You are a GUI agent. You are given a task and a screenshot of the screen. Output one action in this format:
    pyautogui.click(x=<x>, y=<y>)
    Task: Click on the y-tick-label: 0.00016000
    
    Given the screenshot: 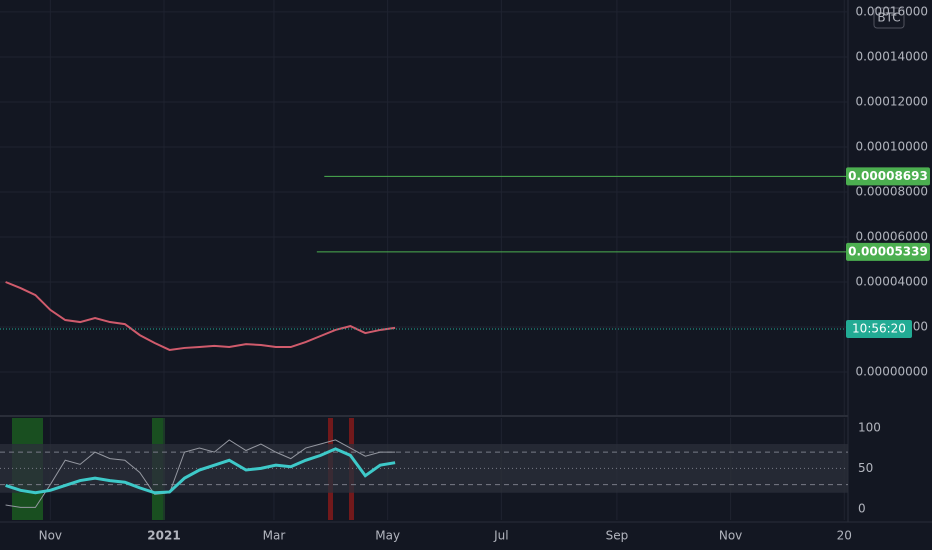 What is the action you would take?
    pyautogui.click(x=891, y=11)
    